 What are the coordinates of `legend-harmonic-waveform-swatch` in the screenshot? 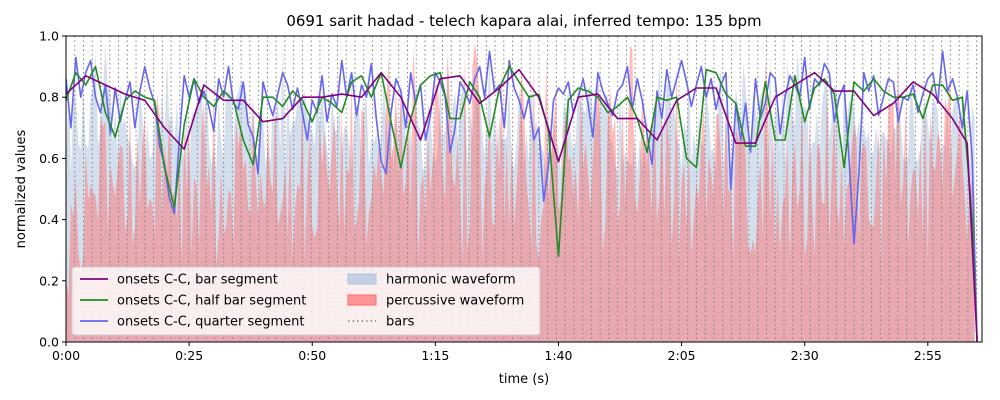 It's located at (362, 279).